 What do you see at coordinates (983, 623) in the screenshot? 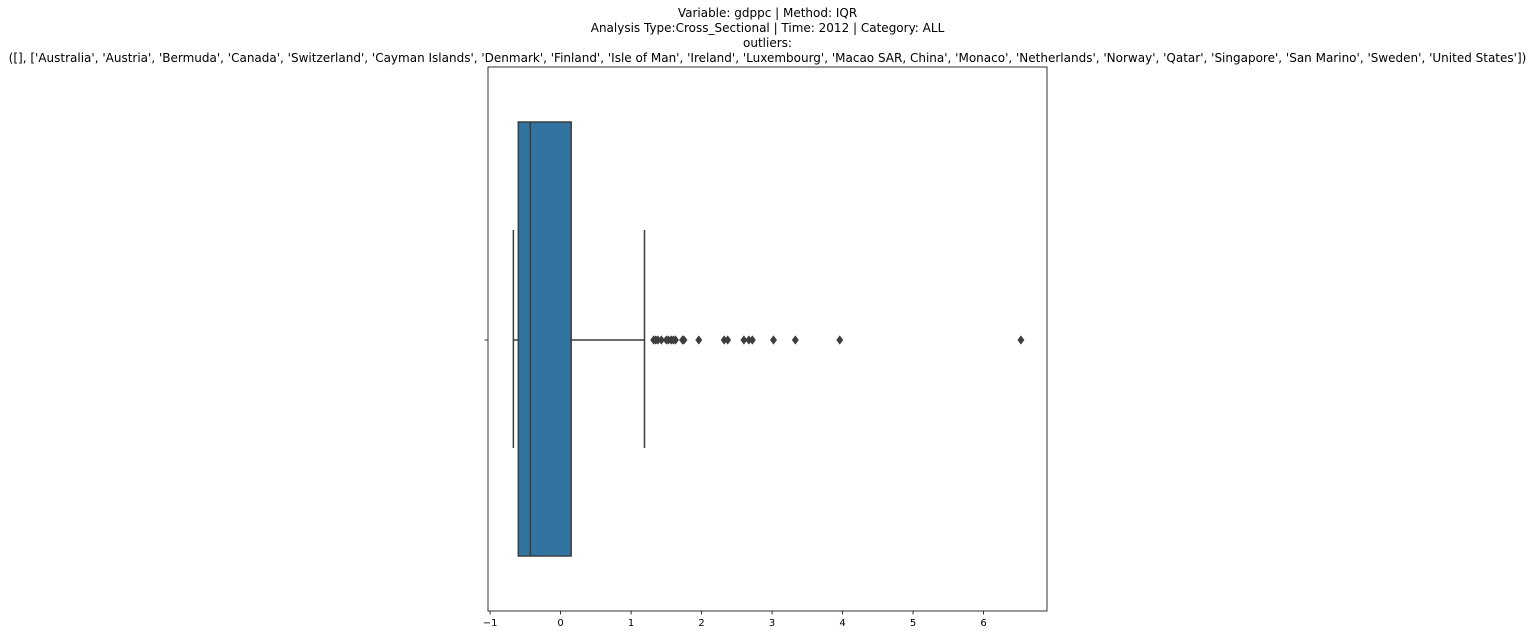
I see `x-tick-label-8: 6` at bounding box center [983, 623].